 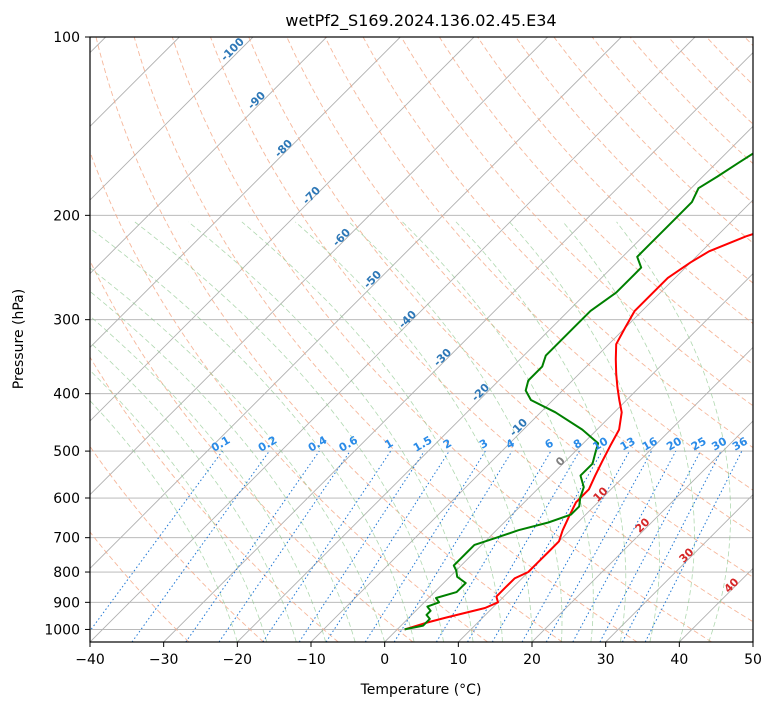 I want to click on x-tick-label: 20, so click(x=532, y=660).